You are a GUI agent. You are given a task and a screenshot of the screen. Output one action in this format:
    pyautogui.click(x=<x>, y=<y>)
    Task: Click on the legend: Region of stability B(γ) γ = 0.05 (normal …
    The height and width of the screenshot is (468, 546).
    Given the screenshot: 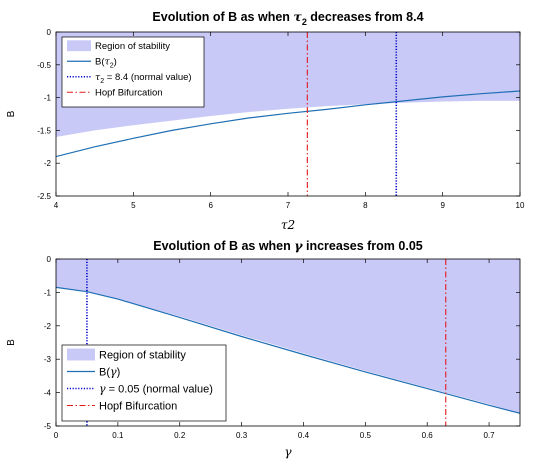 What is the action you would take?
    pyautogui.click(x=144, y=383)
    